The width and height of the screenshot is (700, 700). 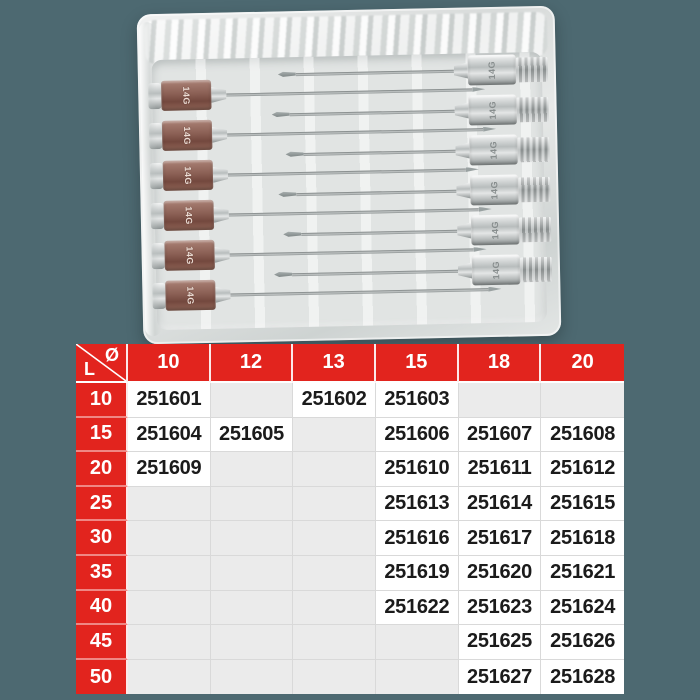 I want to click on column-header: 15, so click(x=417, y=363).